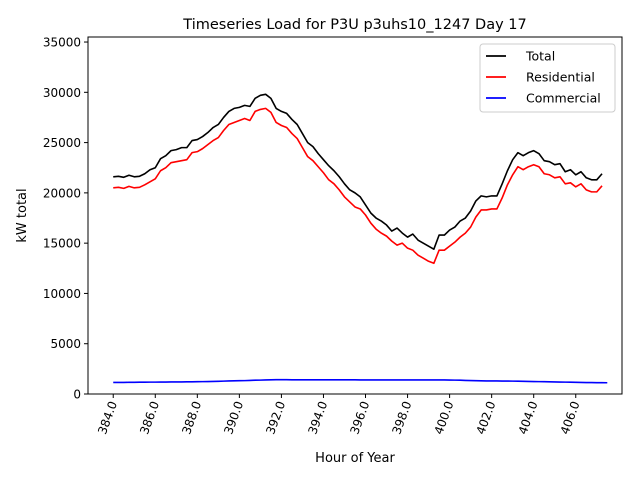 The image size is (640, 480). I want to click on y-tick-label: 35000, so click(62, 43).